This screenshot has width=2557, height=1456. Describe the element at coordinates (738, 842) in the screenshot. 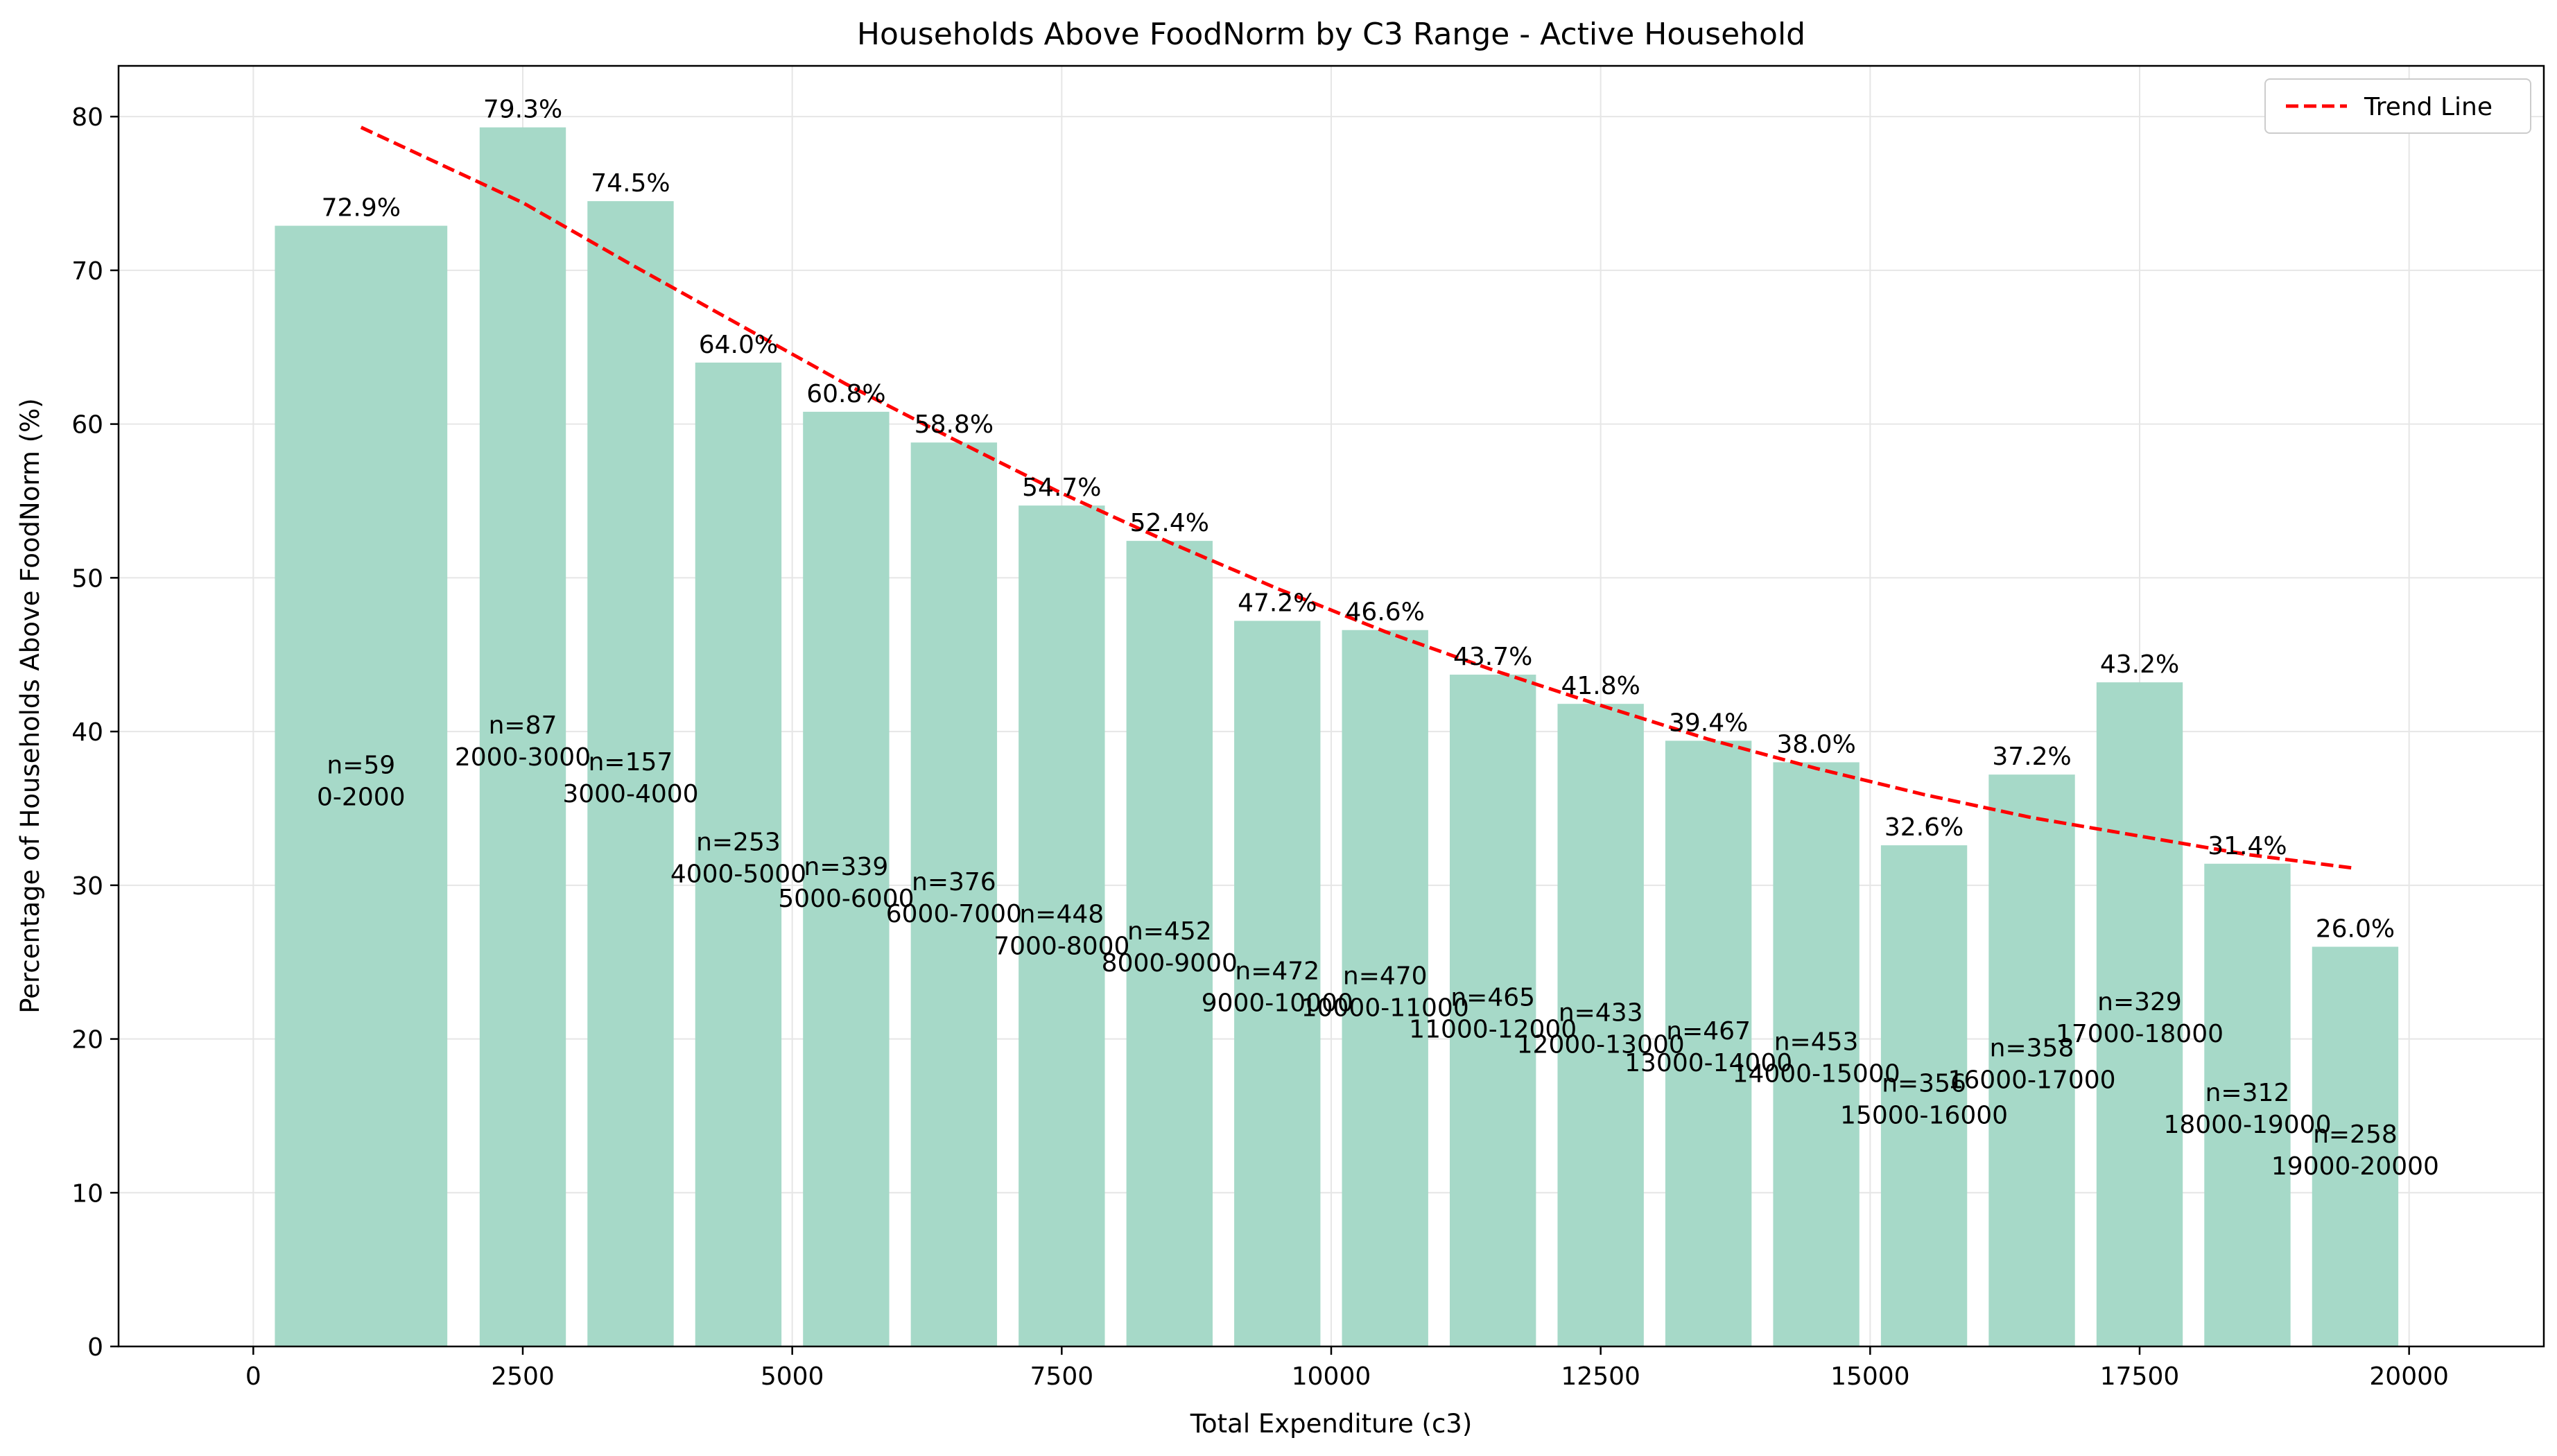

I see `bar-count-label: n=253` at that location.